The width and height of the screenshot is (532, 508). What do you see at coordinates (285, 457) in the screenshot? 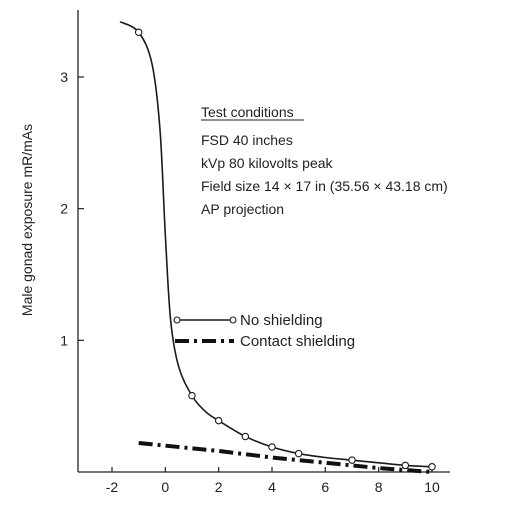
I see `series-line-contact-shielding` at bounding box center [285, 457].